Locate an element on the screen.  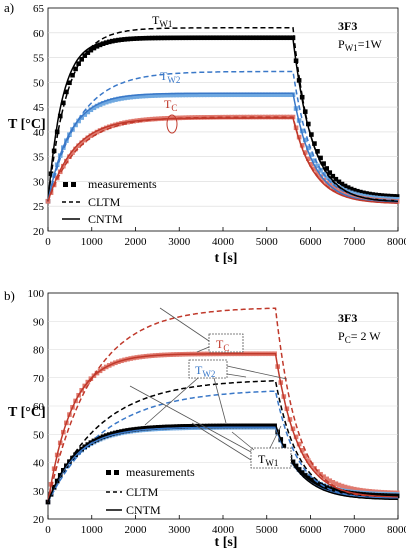
curve-label-tc-a: TC is located at coordinates (170, 105).